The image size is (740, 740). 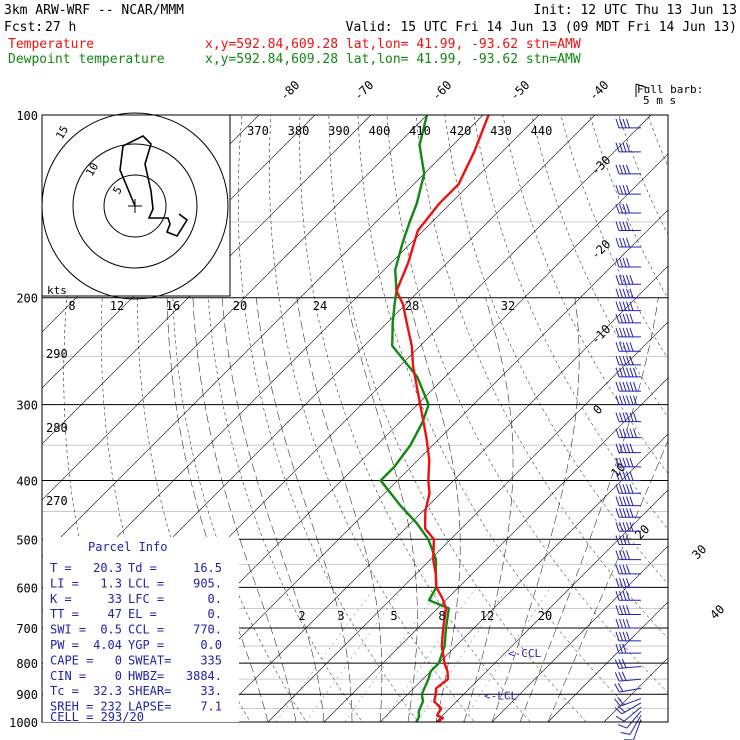 I want to click on hodograph-units-label: kts, so click(x=57, y=290).